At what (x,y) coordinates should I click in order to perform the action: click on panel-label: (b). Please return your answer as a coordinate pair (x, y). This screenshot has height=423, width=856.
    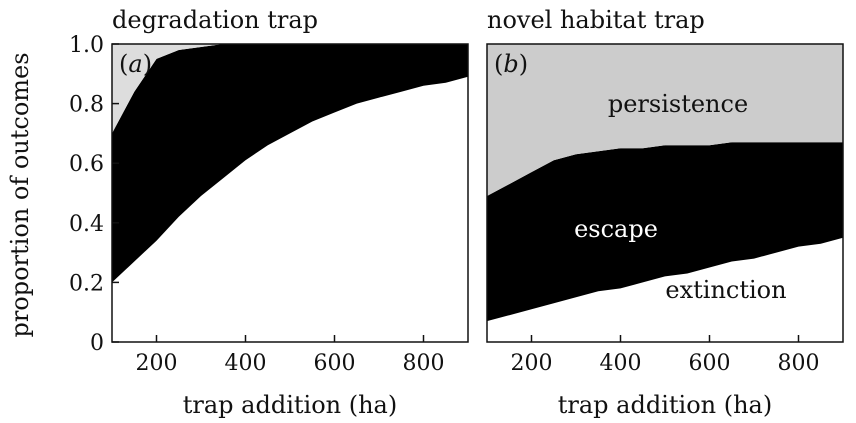
    Looking at the image, I should click on (511, 64).